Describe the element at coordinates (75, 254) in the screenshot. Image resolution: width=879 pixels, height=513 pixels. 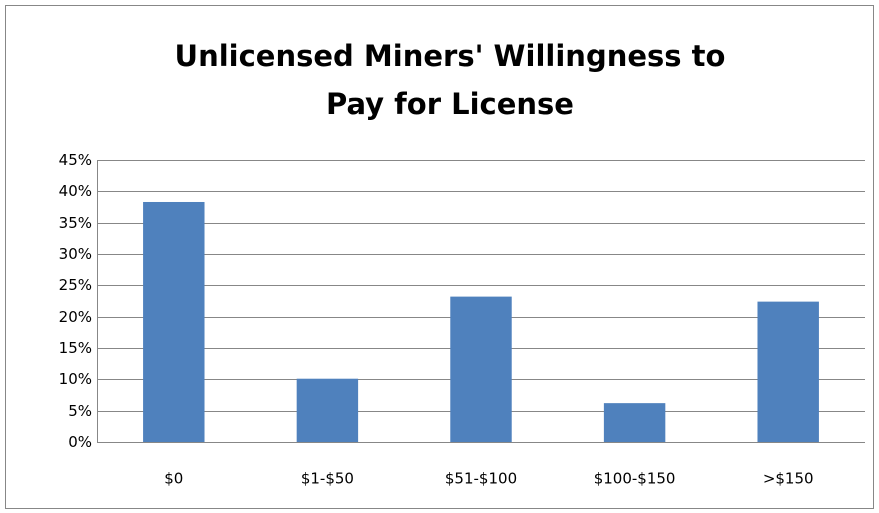
I see `y-tick-label: 30%` at that location.